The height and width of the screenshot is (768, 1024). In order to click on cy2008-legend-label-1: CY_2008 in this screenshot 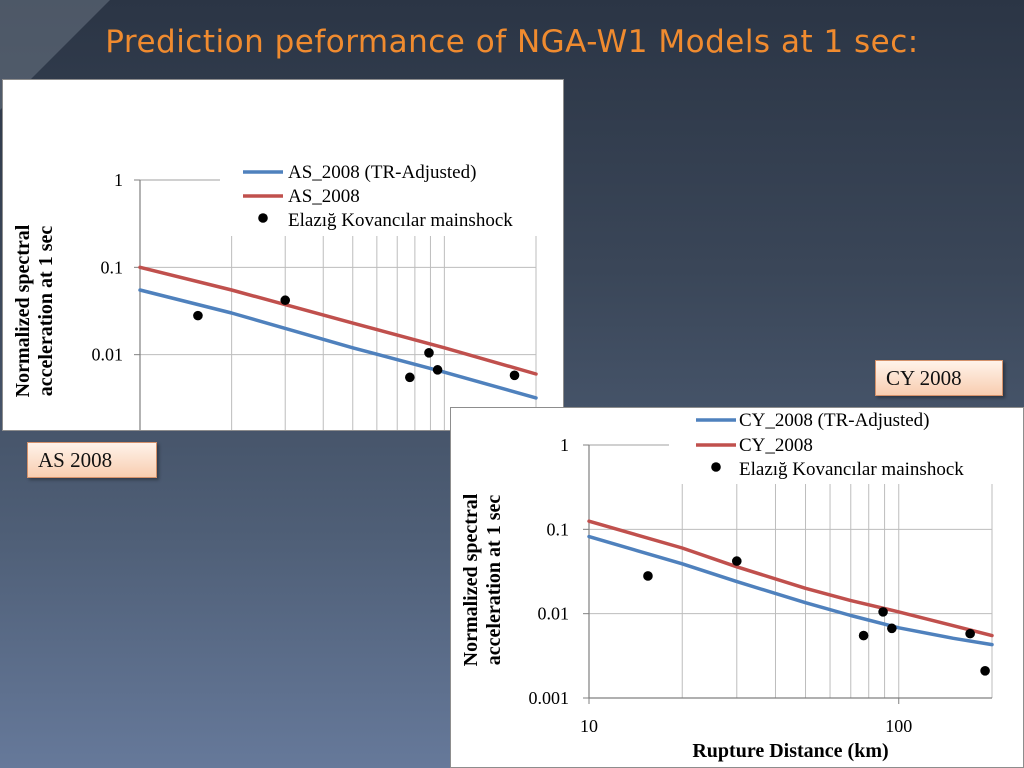, I will do `click(776, 445)`.